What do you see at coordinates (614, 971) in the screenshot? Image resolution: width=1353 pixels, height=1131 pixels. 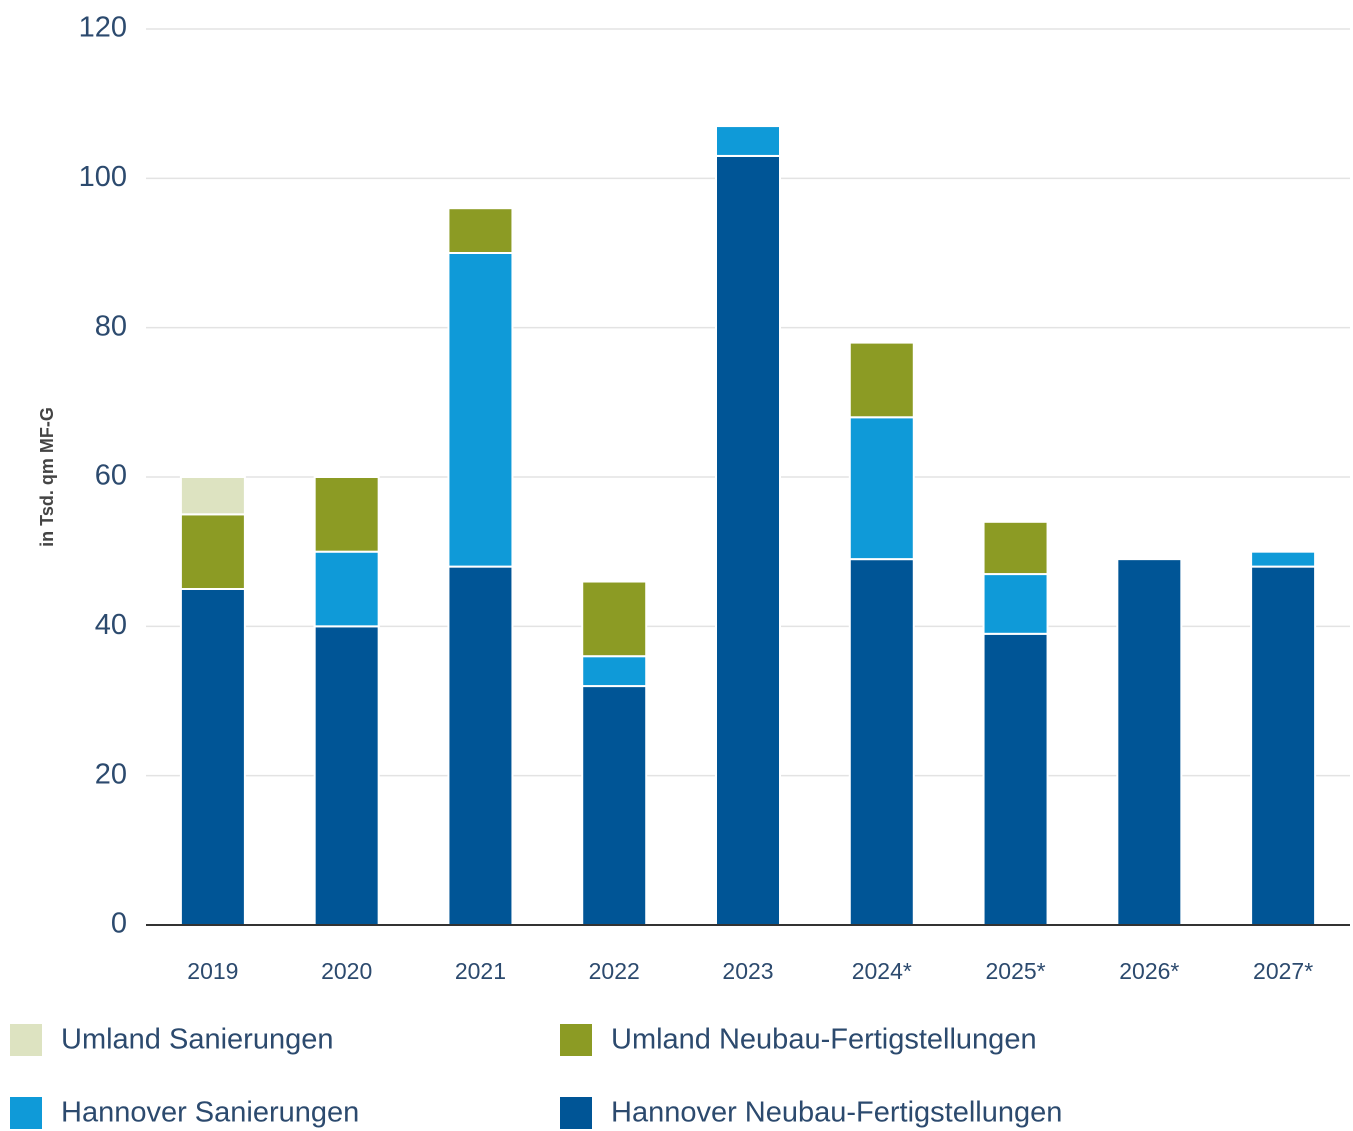 I see `x-tick-label: 2022` at bounding box center [614, 971].